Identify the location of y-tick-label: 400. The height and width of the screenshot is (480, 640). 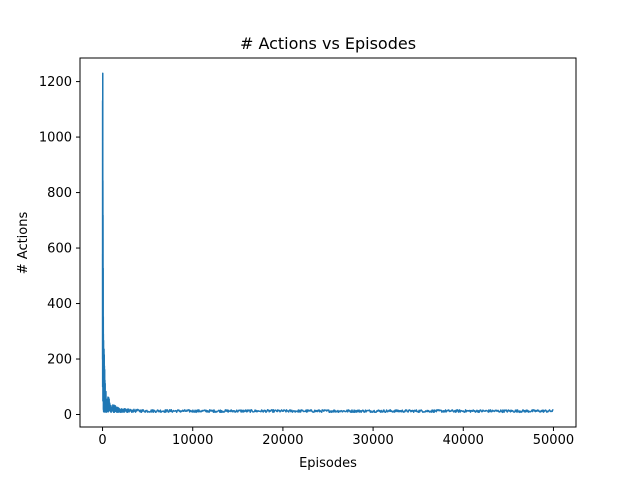
(59, 304).